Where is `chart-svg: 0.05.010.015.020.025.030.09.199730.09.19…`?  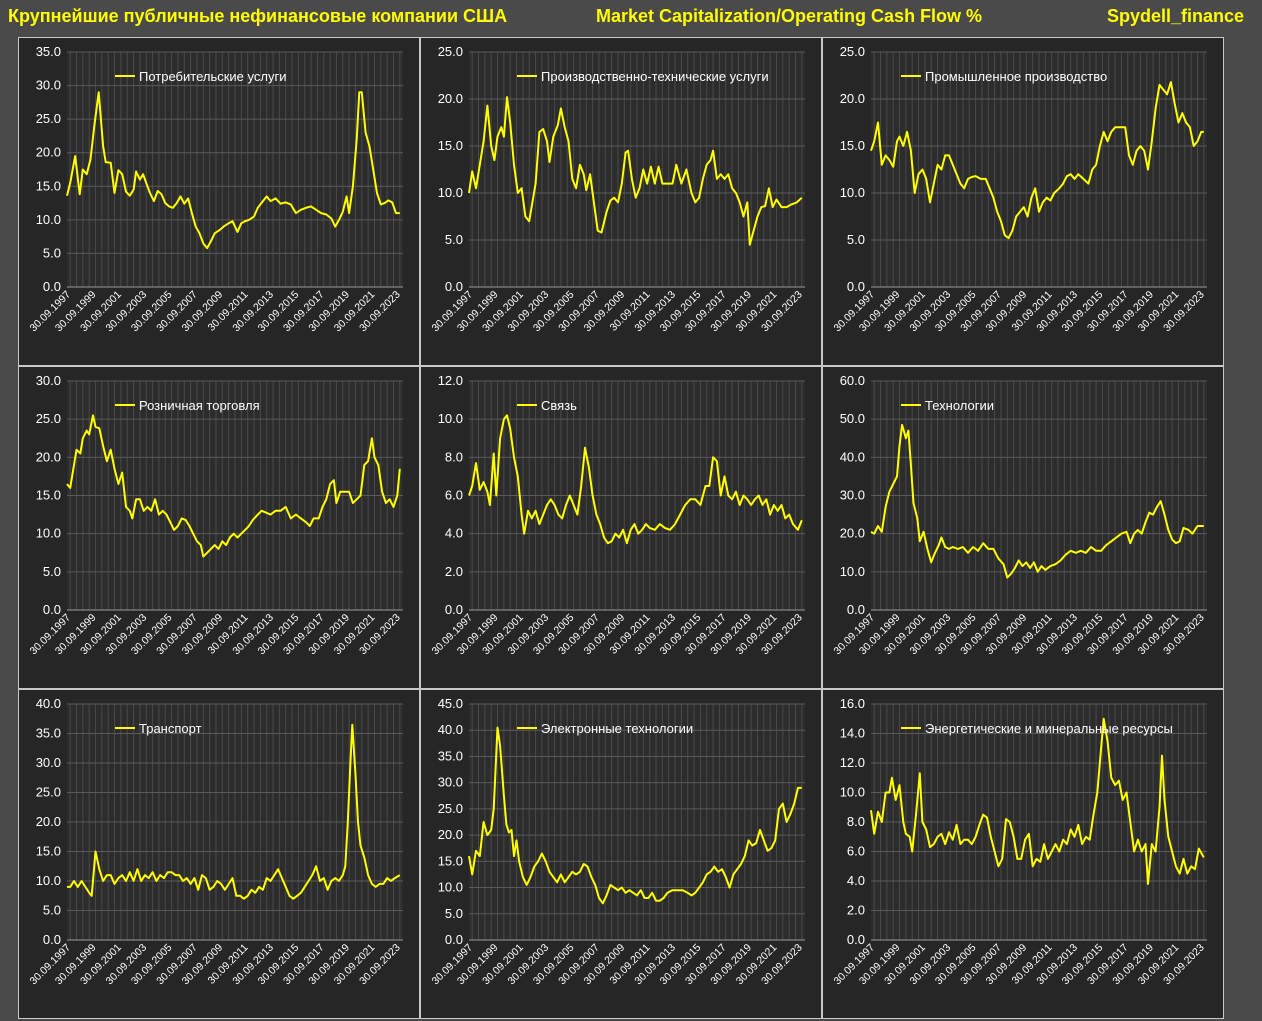
chart-svg: 0.05.010.015.020.025.030.09.199730.09.19… is located at coordinates (617, 189).